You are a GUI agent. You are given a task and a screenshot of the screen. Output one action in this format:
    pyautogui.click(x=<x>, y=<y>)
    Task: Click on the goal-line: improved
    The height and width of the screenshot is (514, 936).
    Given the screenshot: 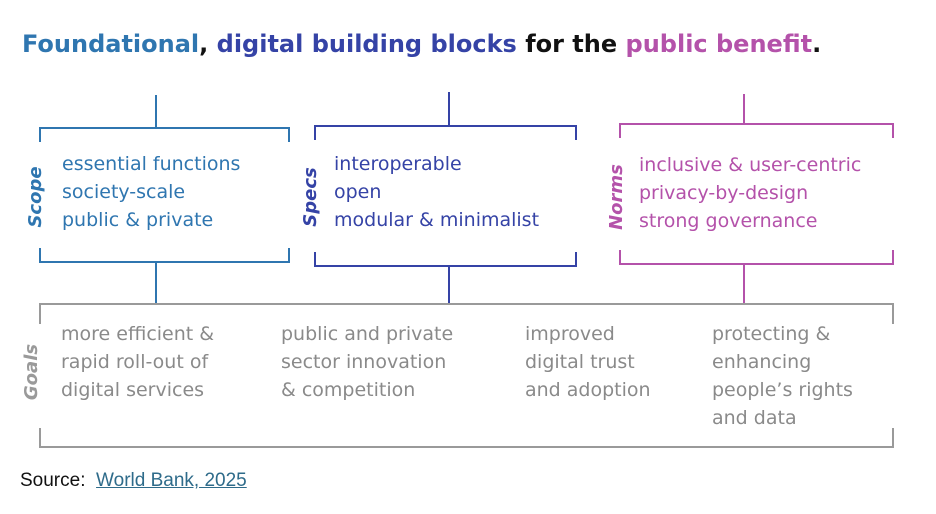 What is the action you would take?
    pyautogui.click(x=570, y=334)
    